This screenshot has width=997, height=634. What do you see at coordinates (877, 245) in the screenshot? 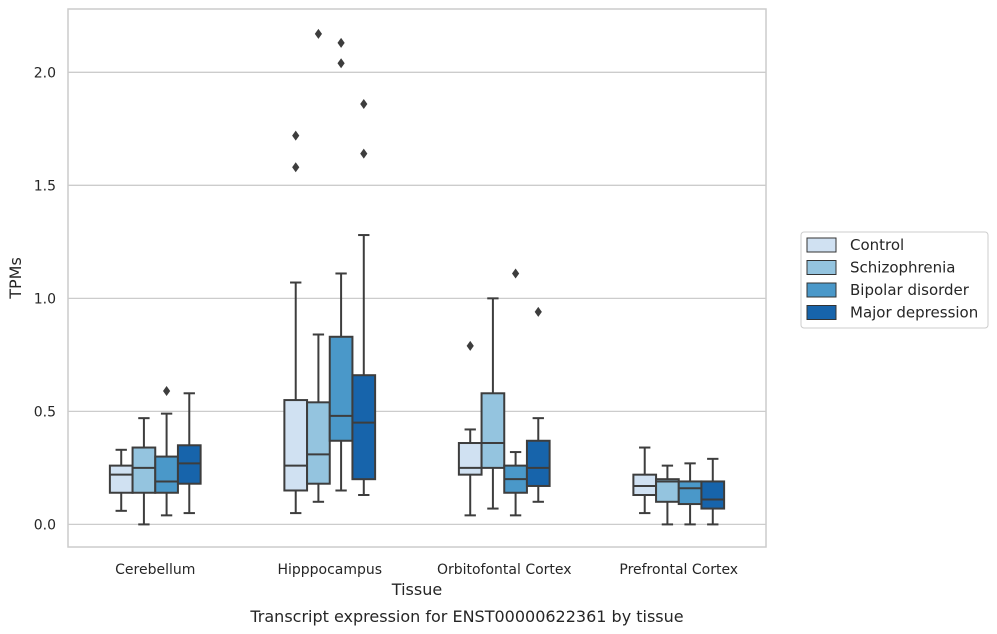
I see `legend-label: Control` at bounding box center [877, 245].